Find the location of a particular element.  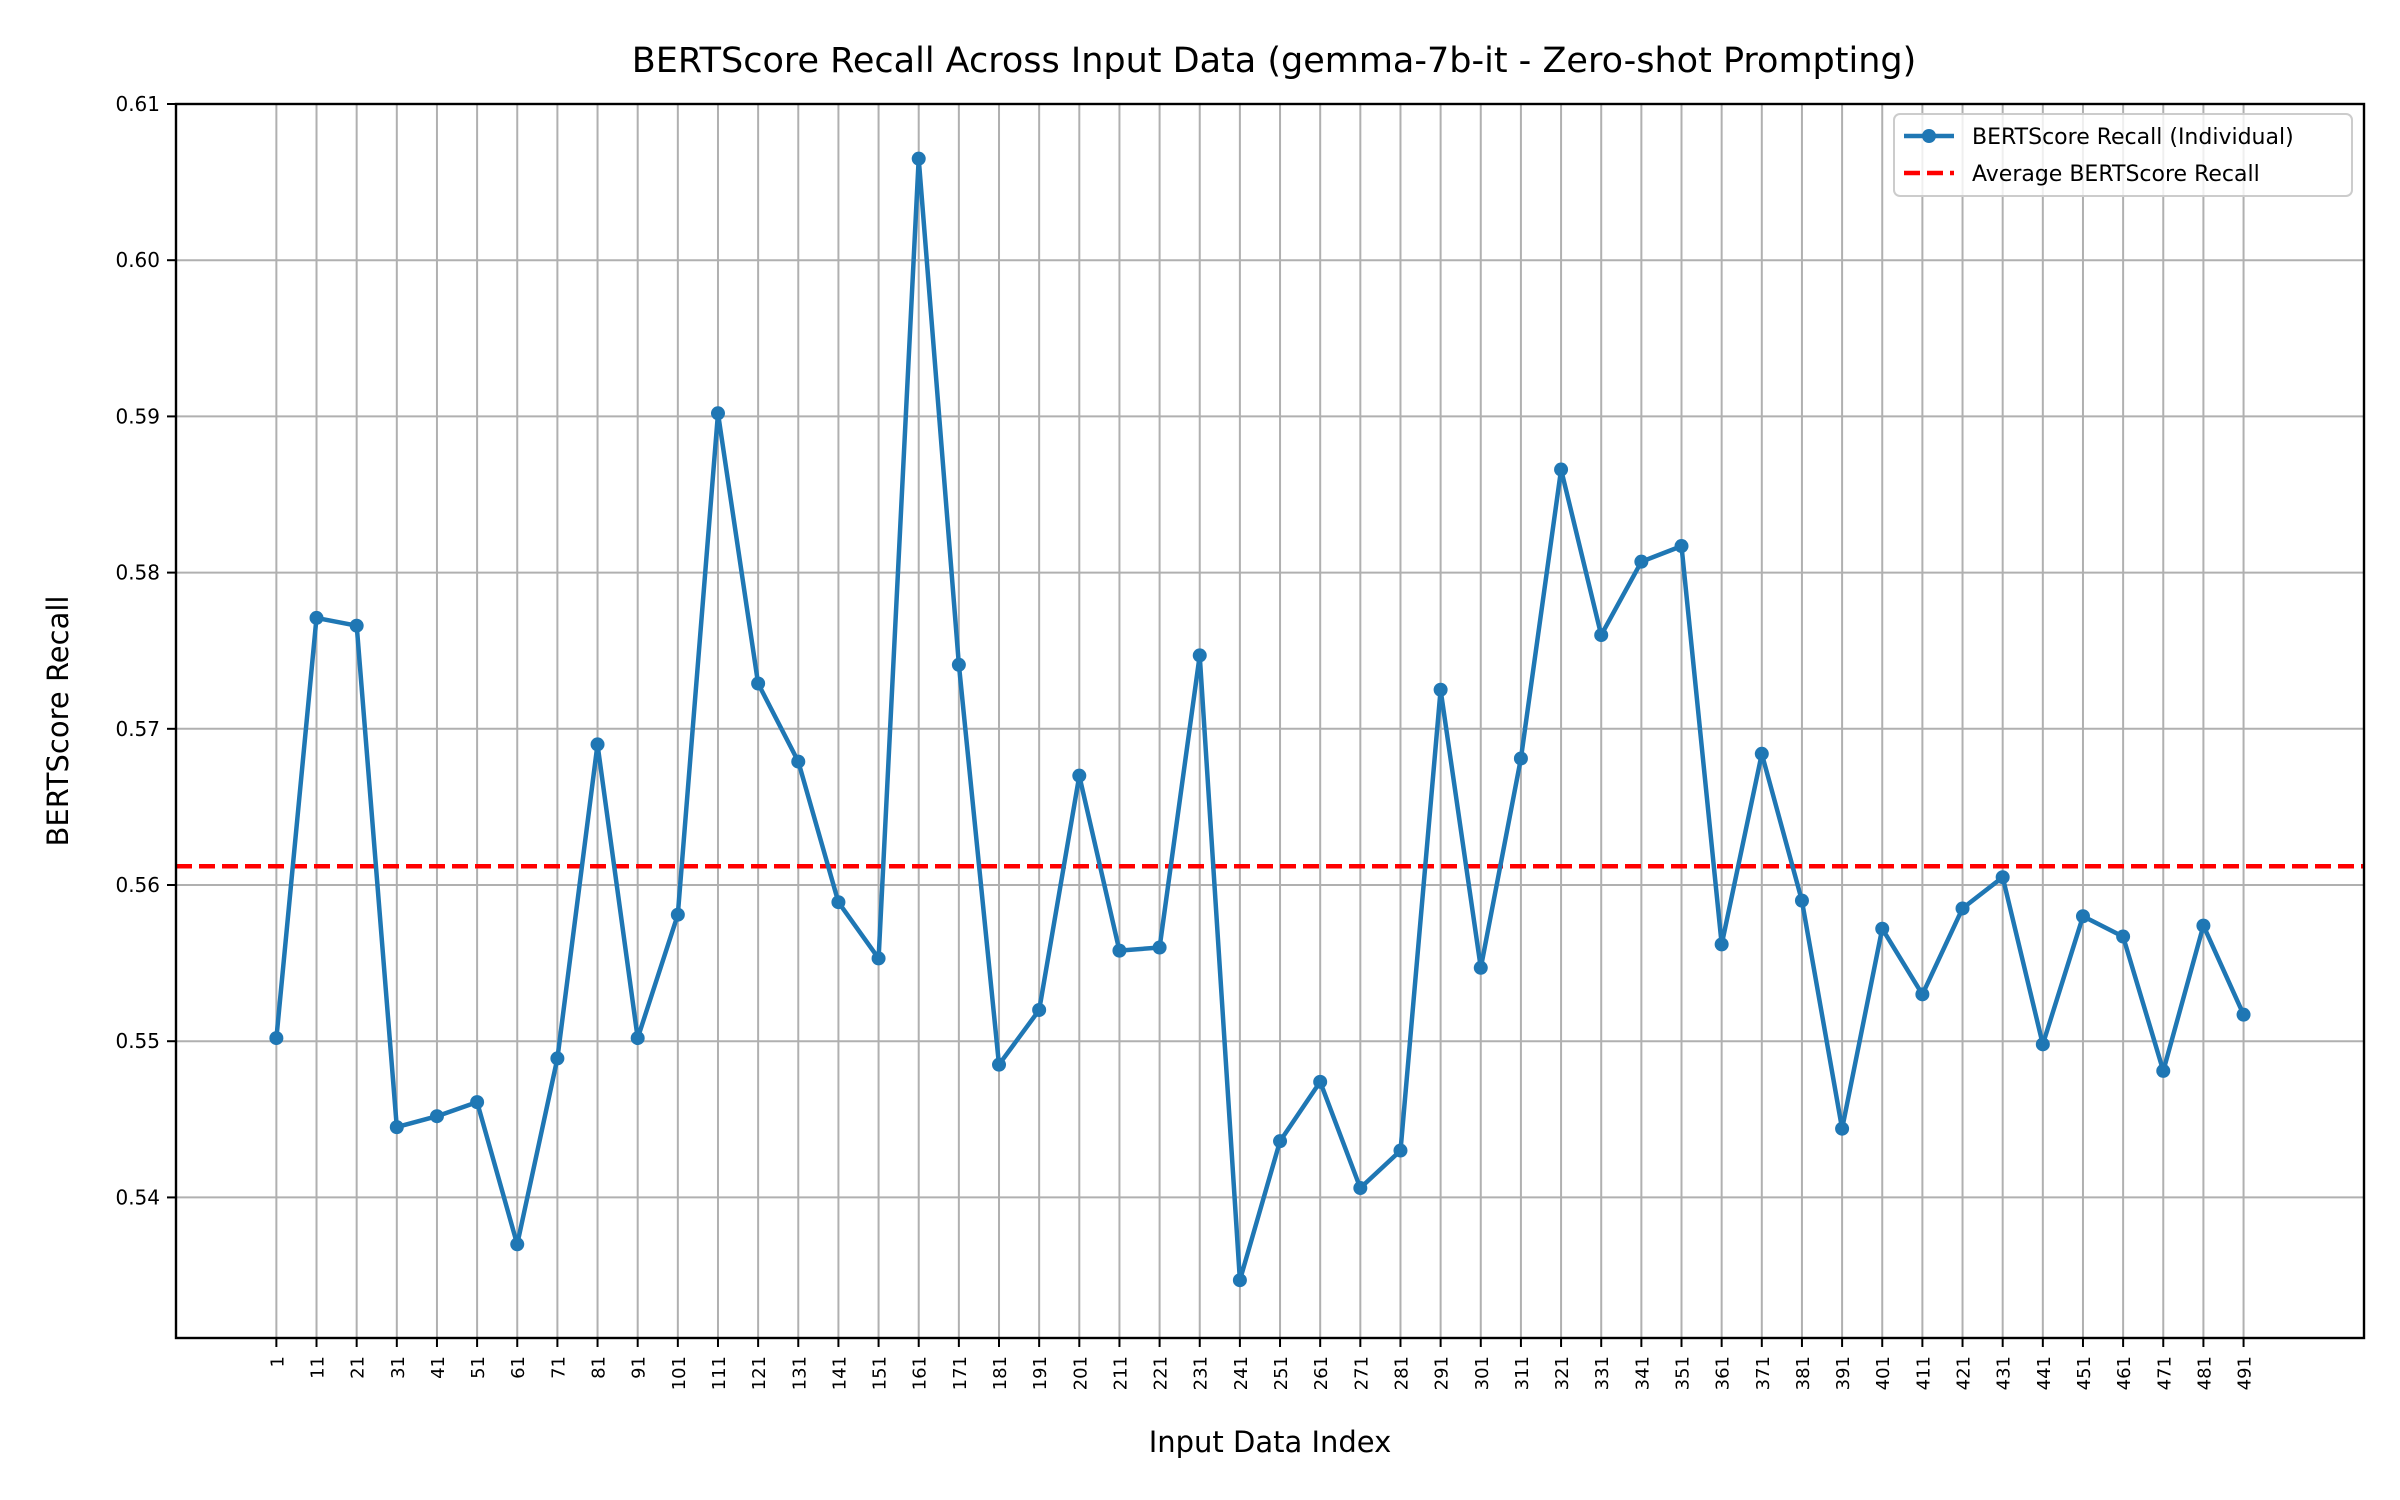

x-tick-label: 211 is located at coordinates (1120, 1373).